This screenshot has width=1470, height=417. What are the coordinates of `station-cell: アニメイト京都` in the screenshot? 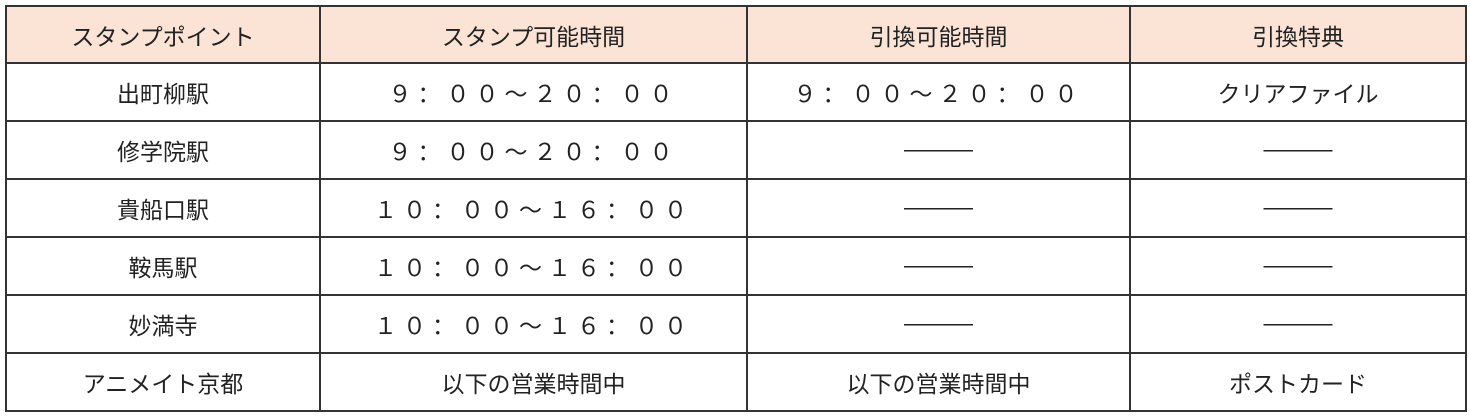 It's located at (163, 382).